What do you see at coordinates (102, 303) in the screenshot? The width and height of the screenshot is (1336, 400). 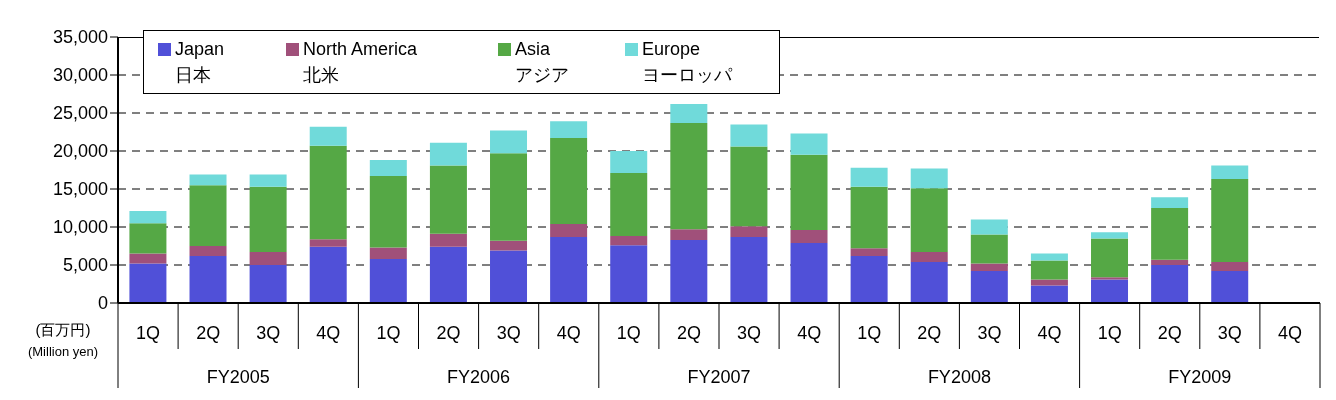 I see `y-tick-label: 0` at bounding box center [102, 303].